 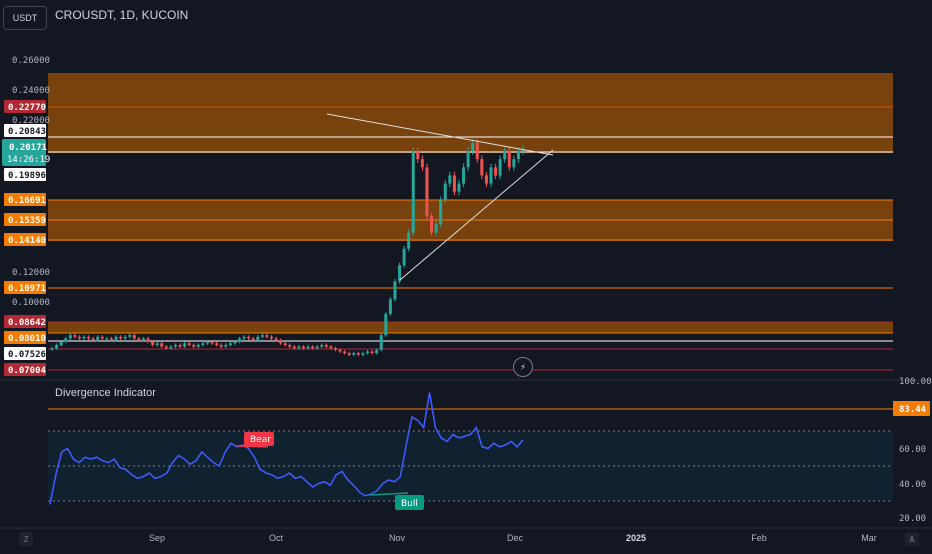 What do you see at coordinates (869, 538) in the screenshot?
I see `time-axis-label: Mar` at bounding box center [869, 538].